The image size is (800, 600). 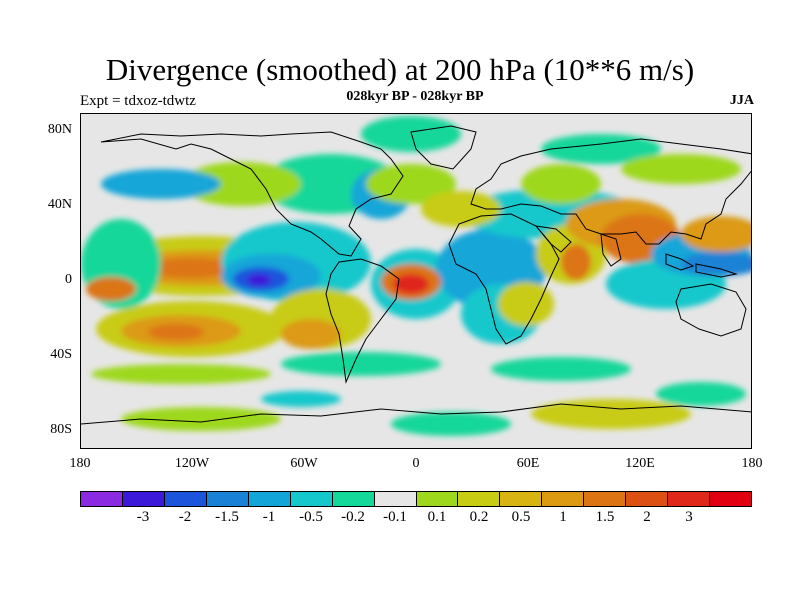 What do you see at coordinates (752, 463) in the screenshot?
I see `lon-label-180e: 180` at bounding box center [752, 463].